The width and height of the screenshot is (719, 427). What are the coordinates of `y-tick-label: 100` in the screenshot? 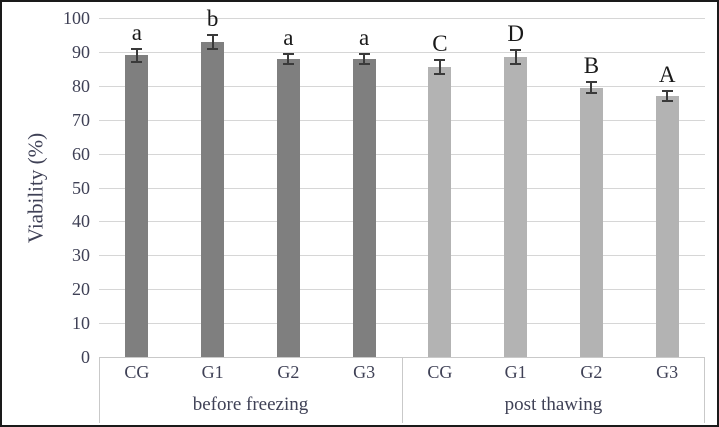 It's located at (76, 18).